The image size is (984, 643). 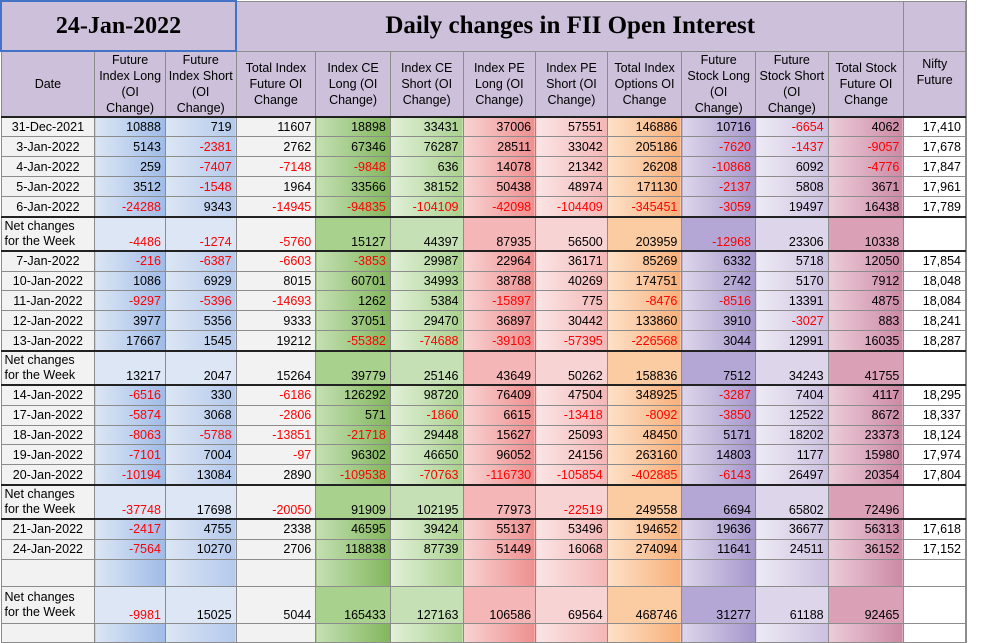 What do you see at coordinates (426, 435) in the screenshot?
I see `cell-index-ce-short: 29448` at bounding box center [426, 435].